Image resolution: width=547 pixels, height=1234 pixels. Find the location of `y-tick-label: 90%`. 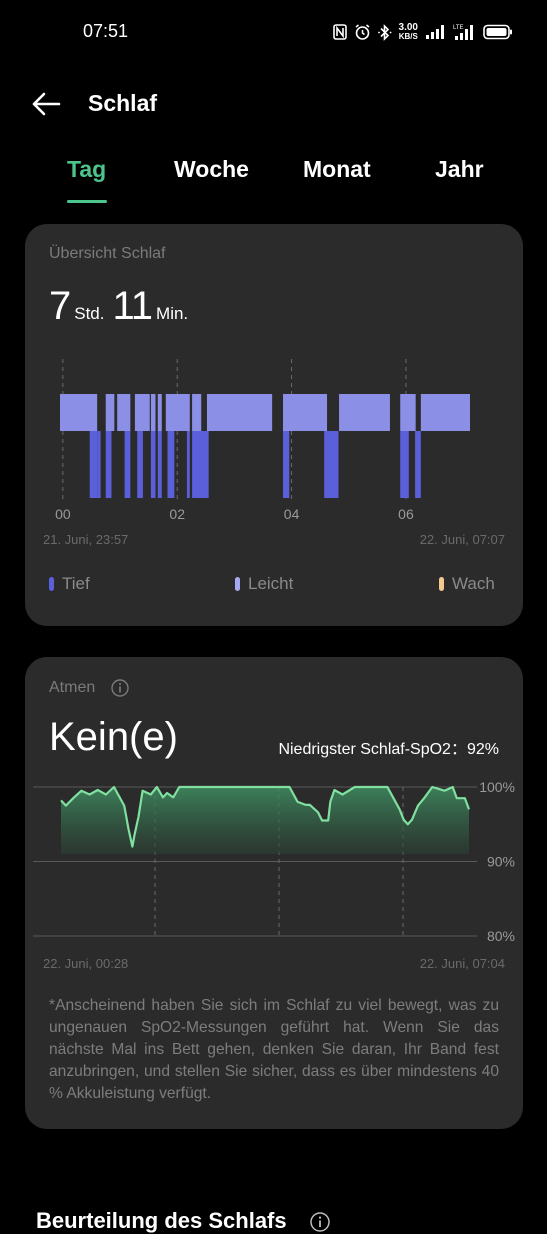

y-tick-label: 90% is located at coordinates (501, 862).